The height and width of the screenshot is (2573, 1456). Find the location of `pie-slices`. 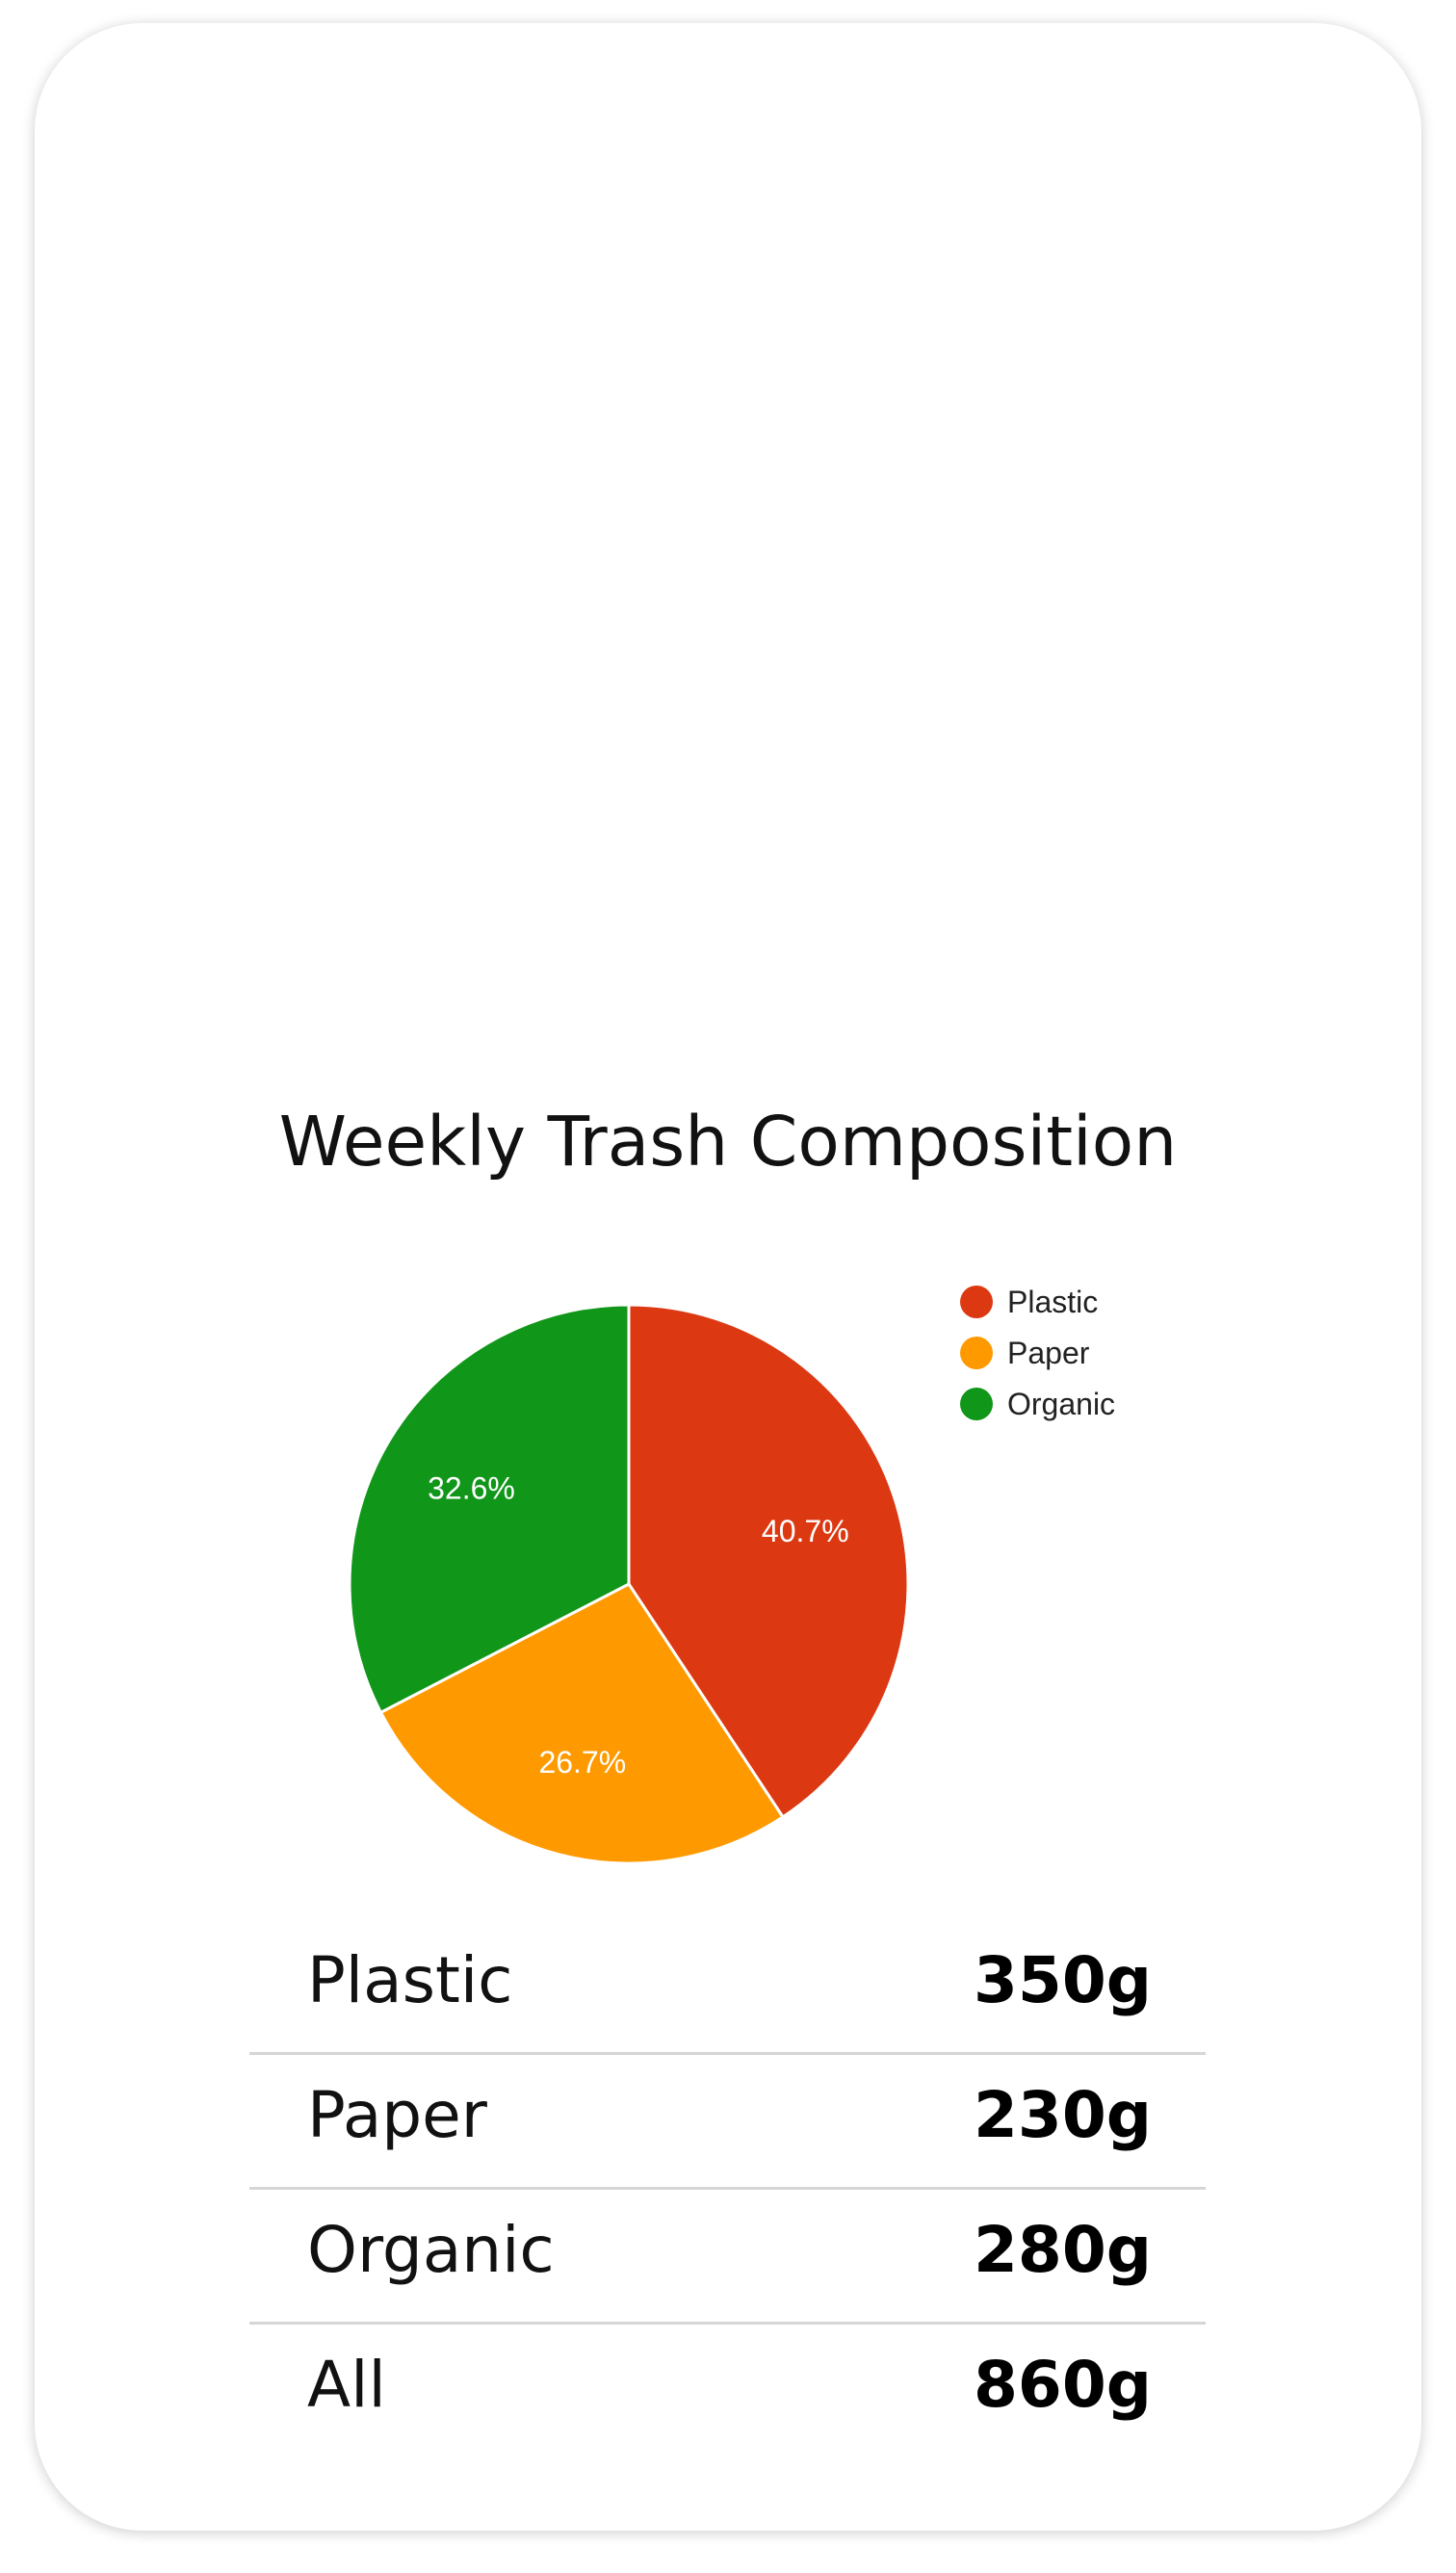

pie-slices is located at coordinates (629, 1584).